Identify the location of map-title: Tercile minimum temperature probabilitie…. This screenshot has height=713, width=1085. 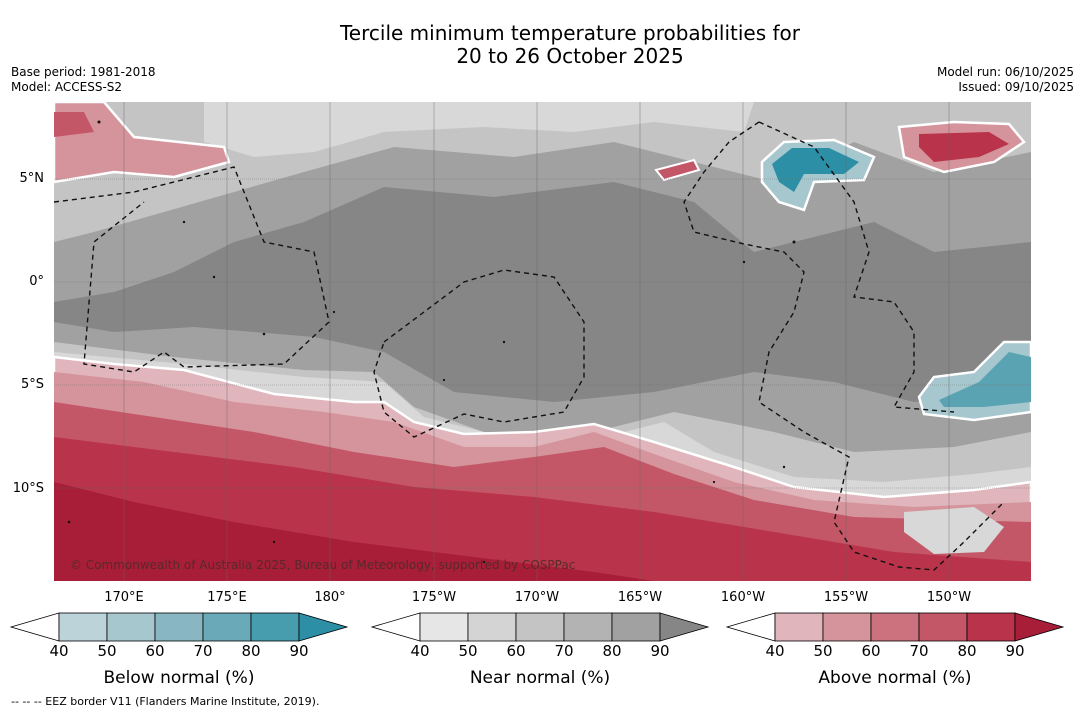
(542, 45).